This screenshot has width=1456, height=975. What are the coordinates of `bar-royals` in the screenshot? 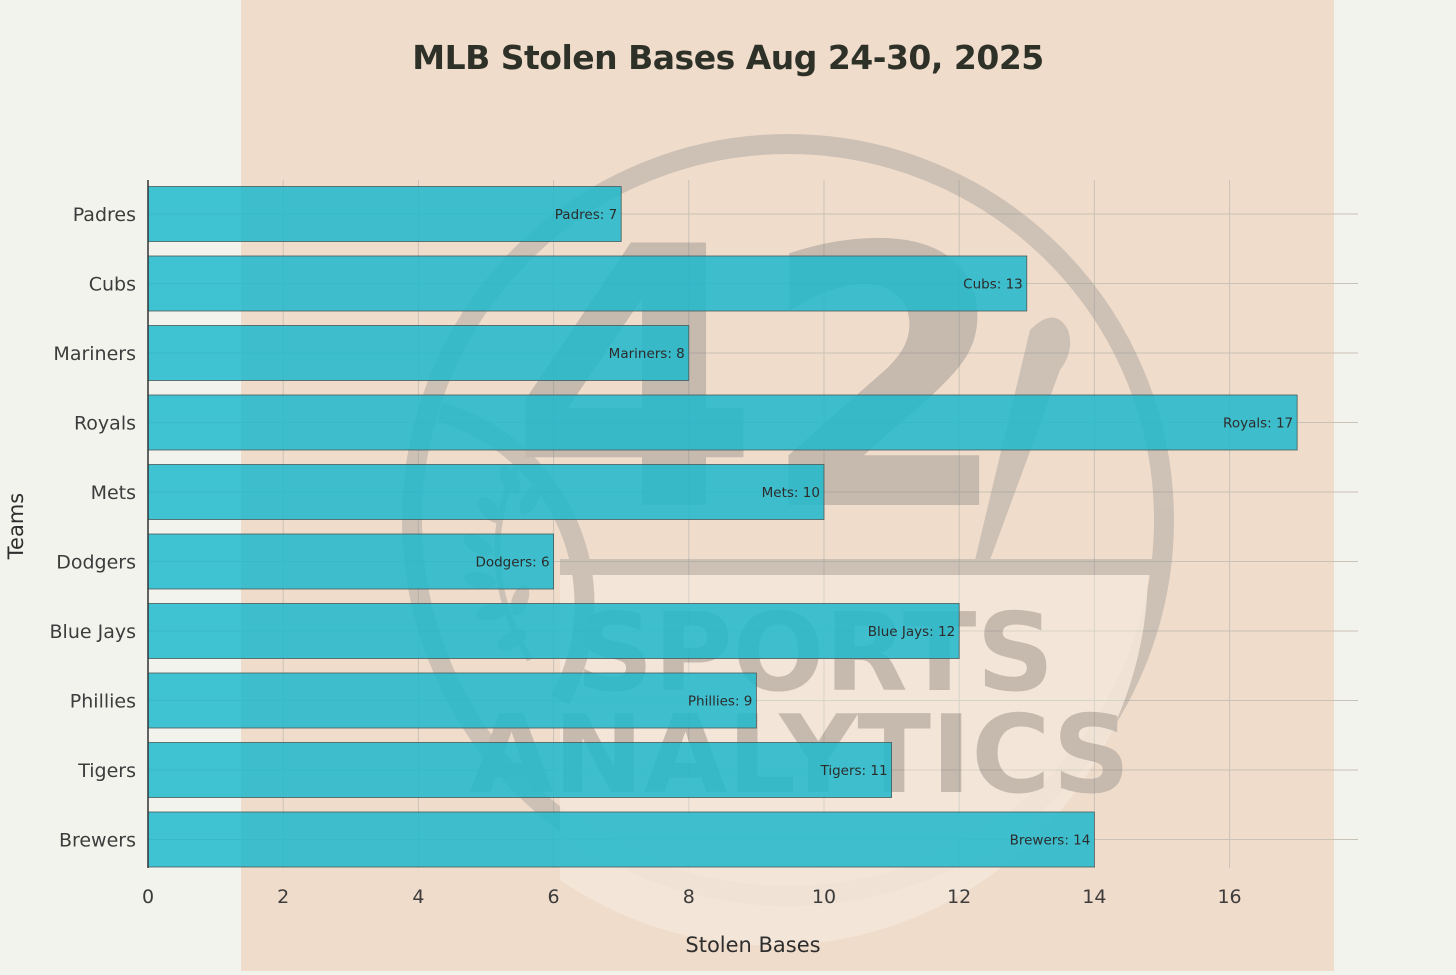 It's located at (722, 422).